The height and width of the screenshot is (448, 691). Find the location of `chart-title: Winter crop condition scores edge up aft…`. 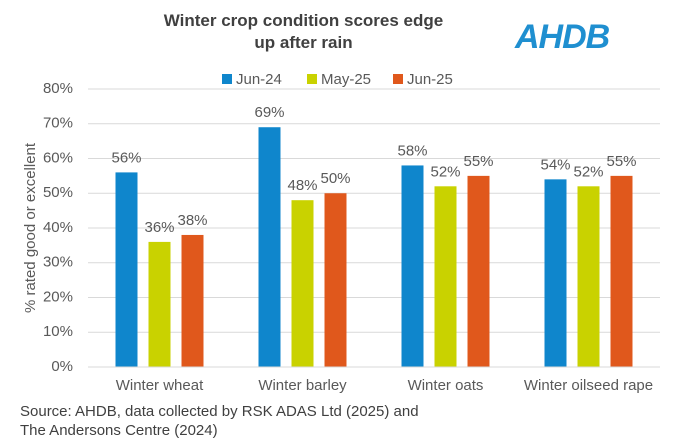

chart-title: Winter crop condition scores edge up aft… is located at coordinates (303, 31).